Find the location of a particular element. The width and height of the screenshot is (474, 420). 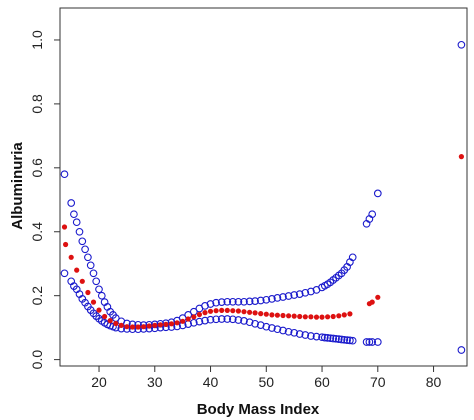

y-tick-label: 1.0 is located at coordinates (37, 40).